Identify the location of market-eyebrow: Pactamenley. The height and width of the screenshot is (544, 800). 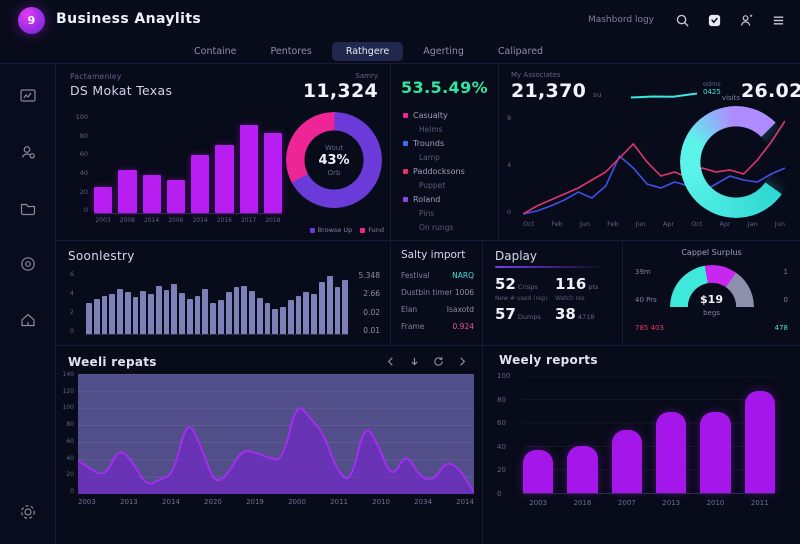
(96, 76).